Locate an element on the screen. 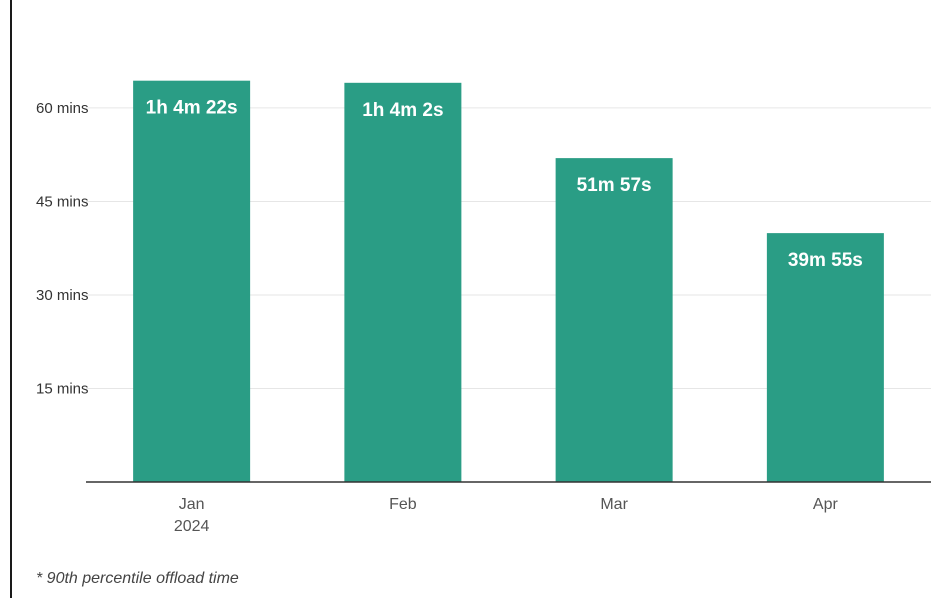 This screenshot has width=931, height=598. bar-mar is located at coordinates (614, 320).